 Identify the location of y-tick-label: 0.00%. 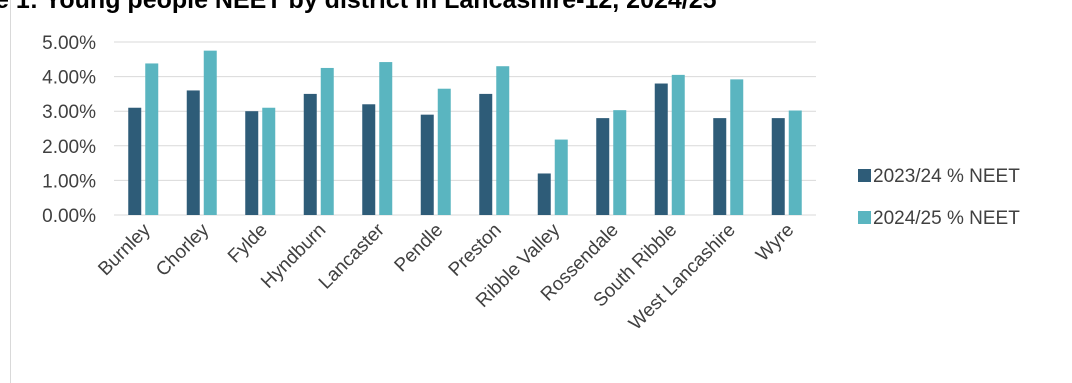
(69, 216).